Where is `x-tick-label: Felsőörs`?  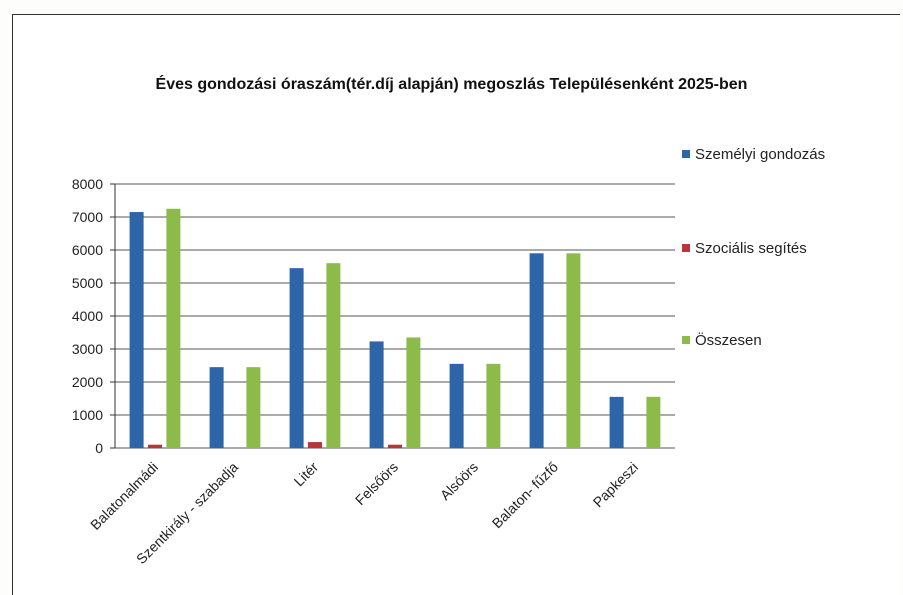
x-tick-label: Felsőörs is located at coordinates (376, 483).